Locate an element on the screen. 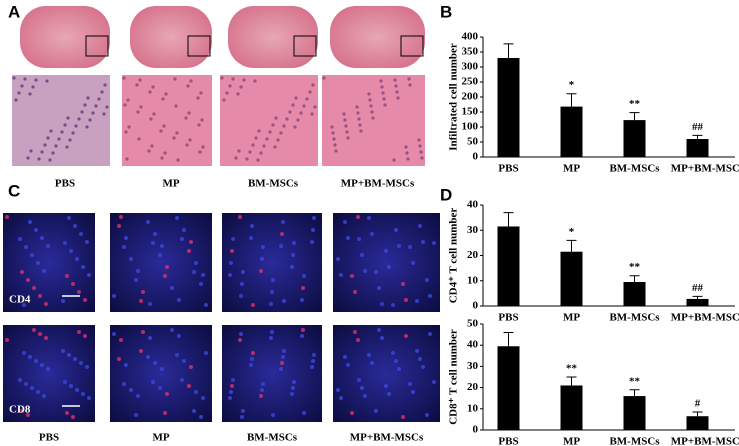  panel-label: D is located at coordinates (446, 194).